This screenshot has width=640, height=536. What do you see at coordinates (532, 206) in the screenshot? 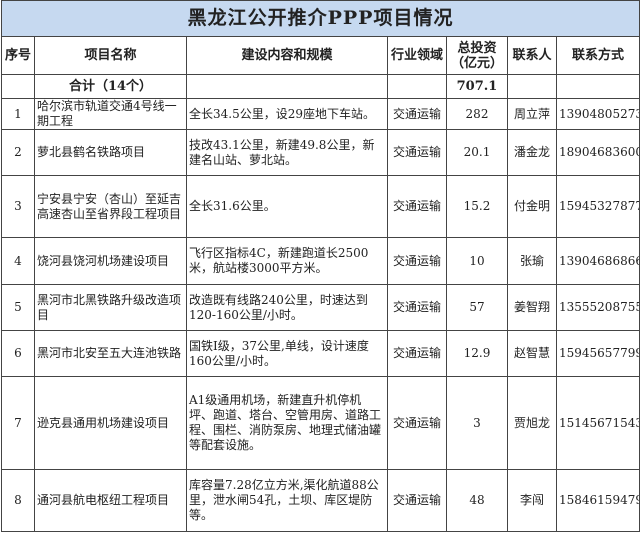
I see `cell-contact: 付金明` at bounding box center [532, 206].